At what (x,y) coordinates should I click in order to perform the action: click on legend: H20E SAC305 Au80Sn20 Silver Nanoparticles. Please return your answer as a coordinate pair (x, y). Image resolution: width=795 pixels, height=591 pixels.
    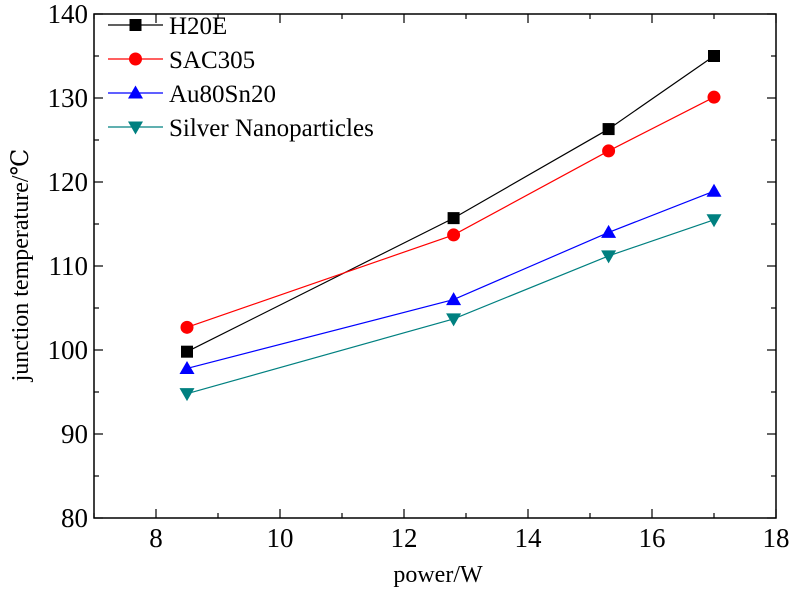
    Looking at the image, I should click on (241, 77).